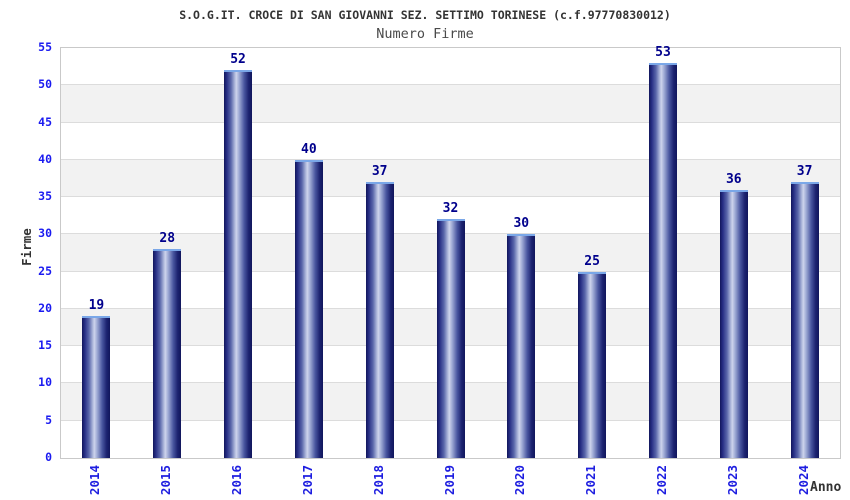 The width and height of the screenshot is (850, 500). Describe the element at coordinates (449, 480) in the screenshot. I see `x-tick-label: 2019` at that location.